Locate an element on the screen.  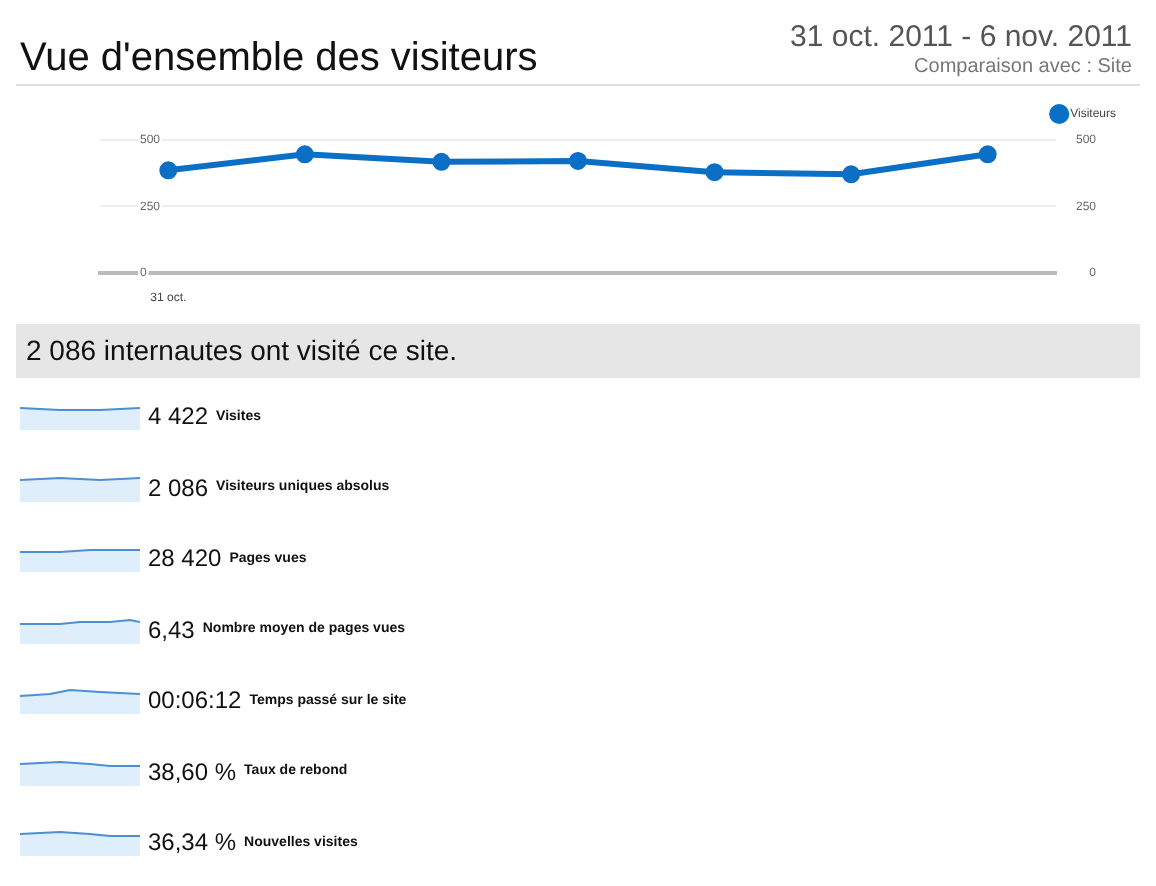
chart-subtitle: 31 oct. 2011 - 6 nov. 2011 is located at coordinates (961, 37).